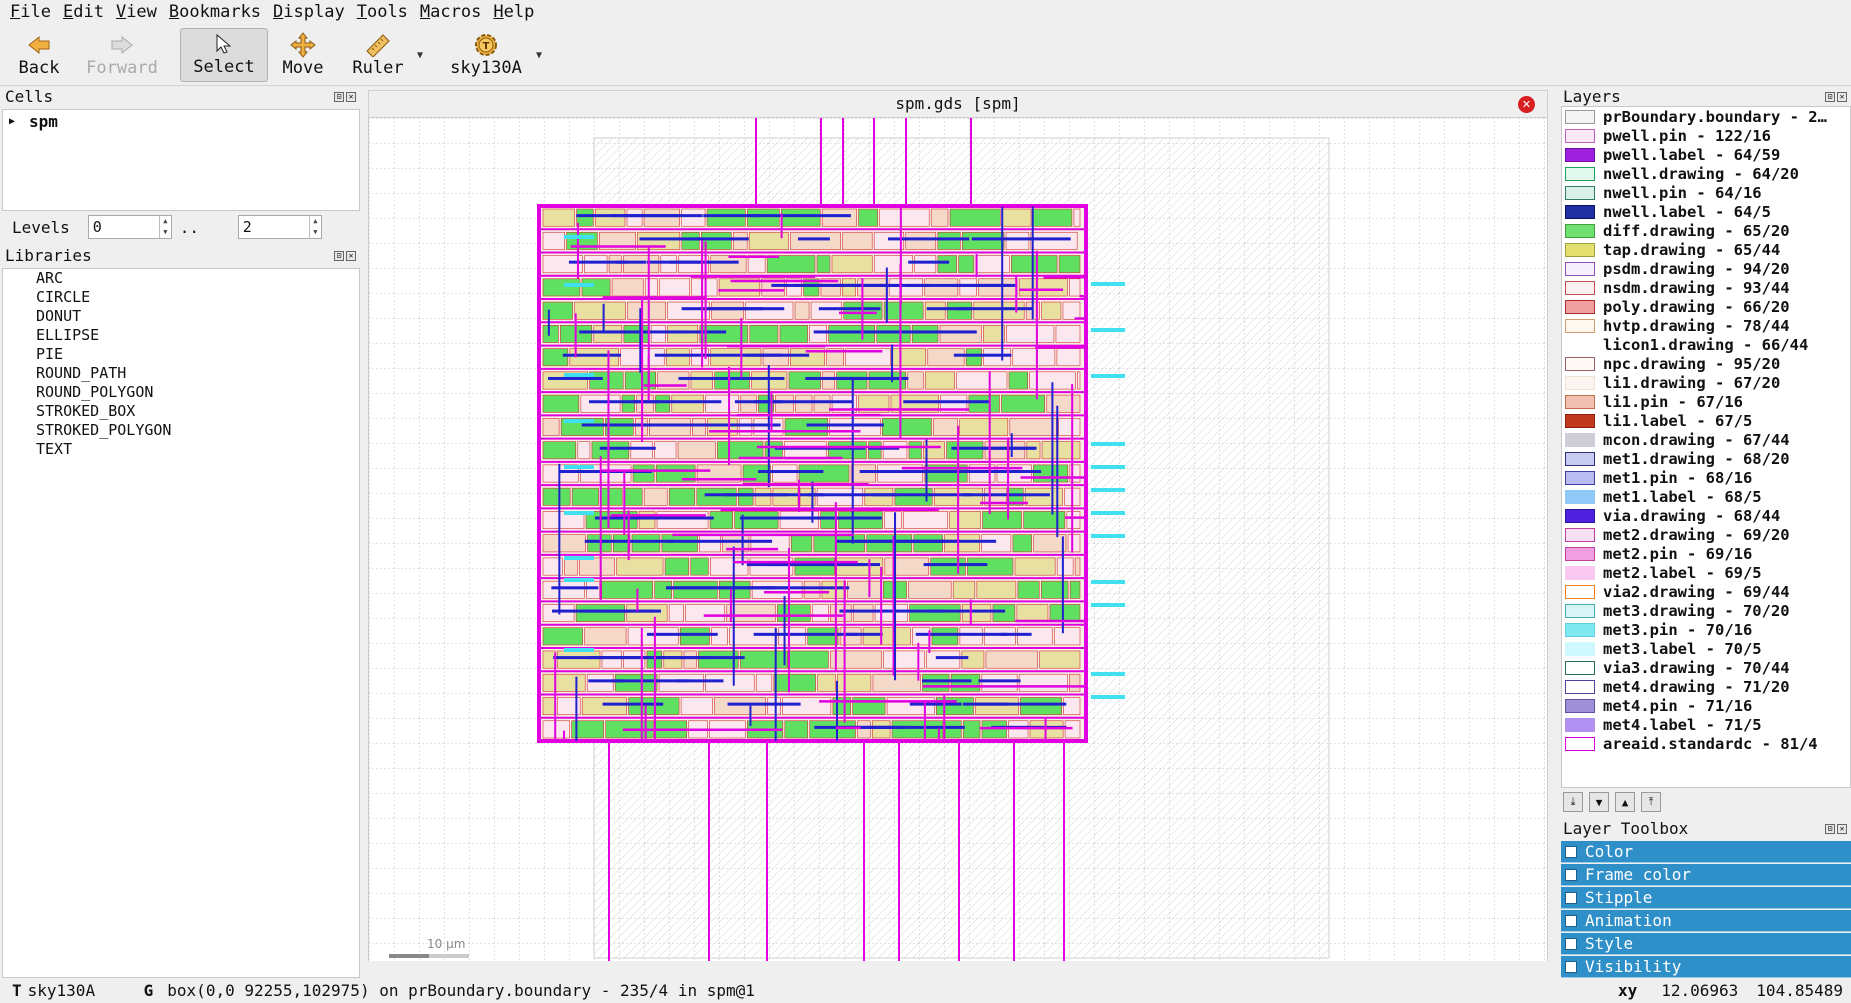  Describe the element at coordinates (1692, 249) in the screenshot. I see `layer-name: tap.drawing - 65/44` at that location.